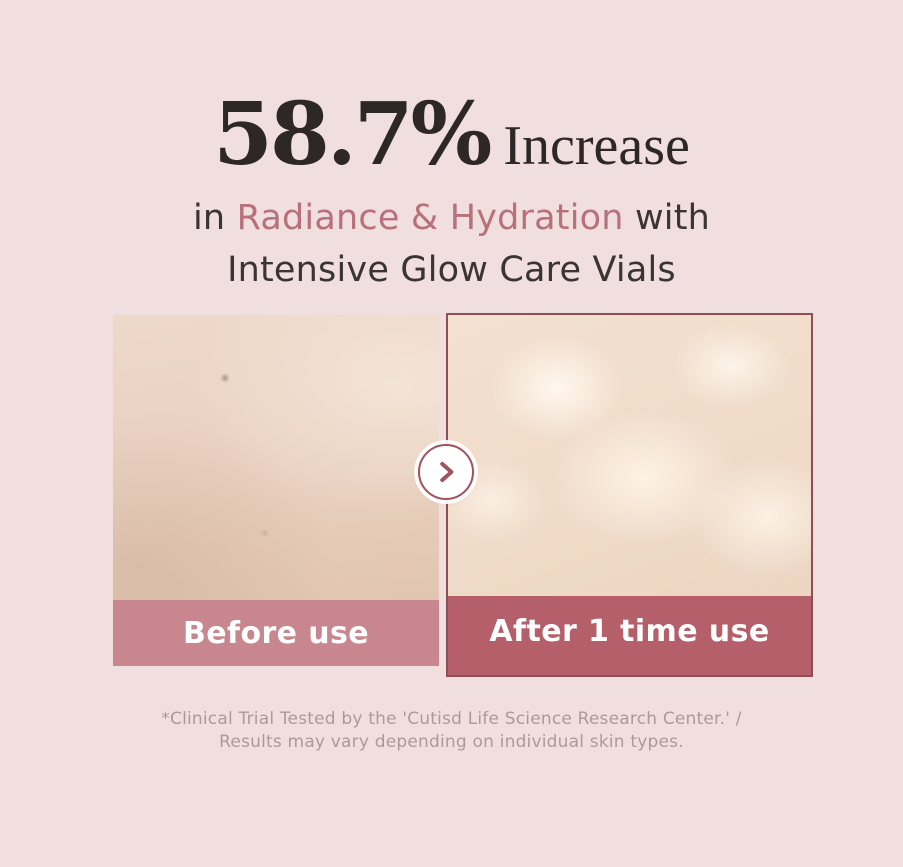  Describe the element at coordinates (629, 631) in the screenshot. I see `after-label: After 1 time use` at that location.